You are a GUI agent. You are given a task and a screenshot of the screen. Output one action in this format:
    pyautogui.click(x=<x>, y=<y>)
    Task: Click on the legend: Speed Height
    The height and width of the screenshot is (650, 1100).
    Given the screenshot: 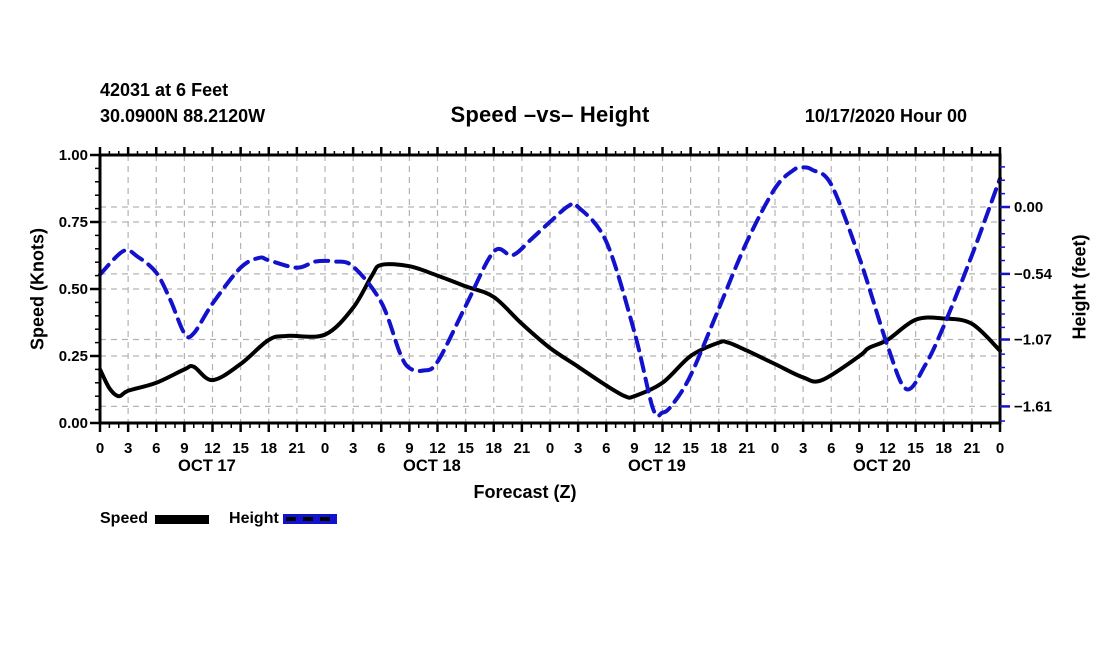 What is the action you would take?
    pyautogui.click(x=218, y=519)
    